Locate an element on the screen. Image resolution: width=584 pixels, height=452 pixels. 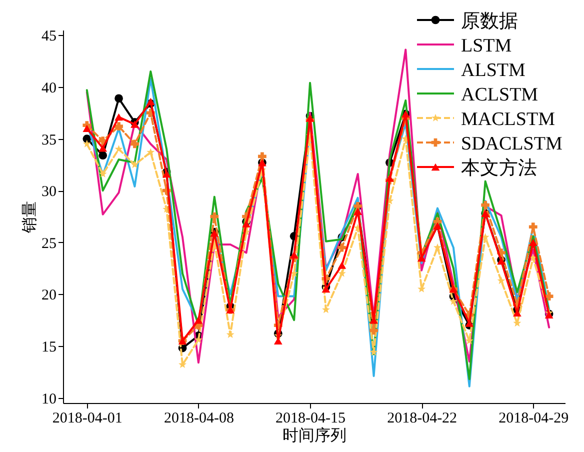
legend-label: ALSTM is located at coordinates (493, 70).